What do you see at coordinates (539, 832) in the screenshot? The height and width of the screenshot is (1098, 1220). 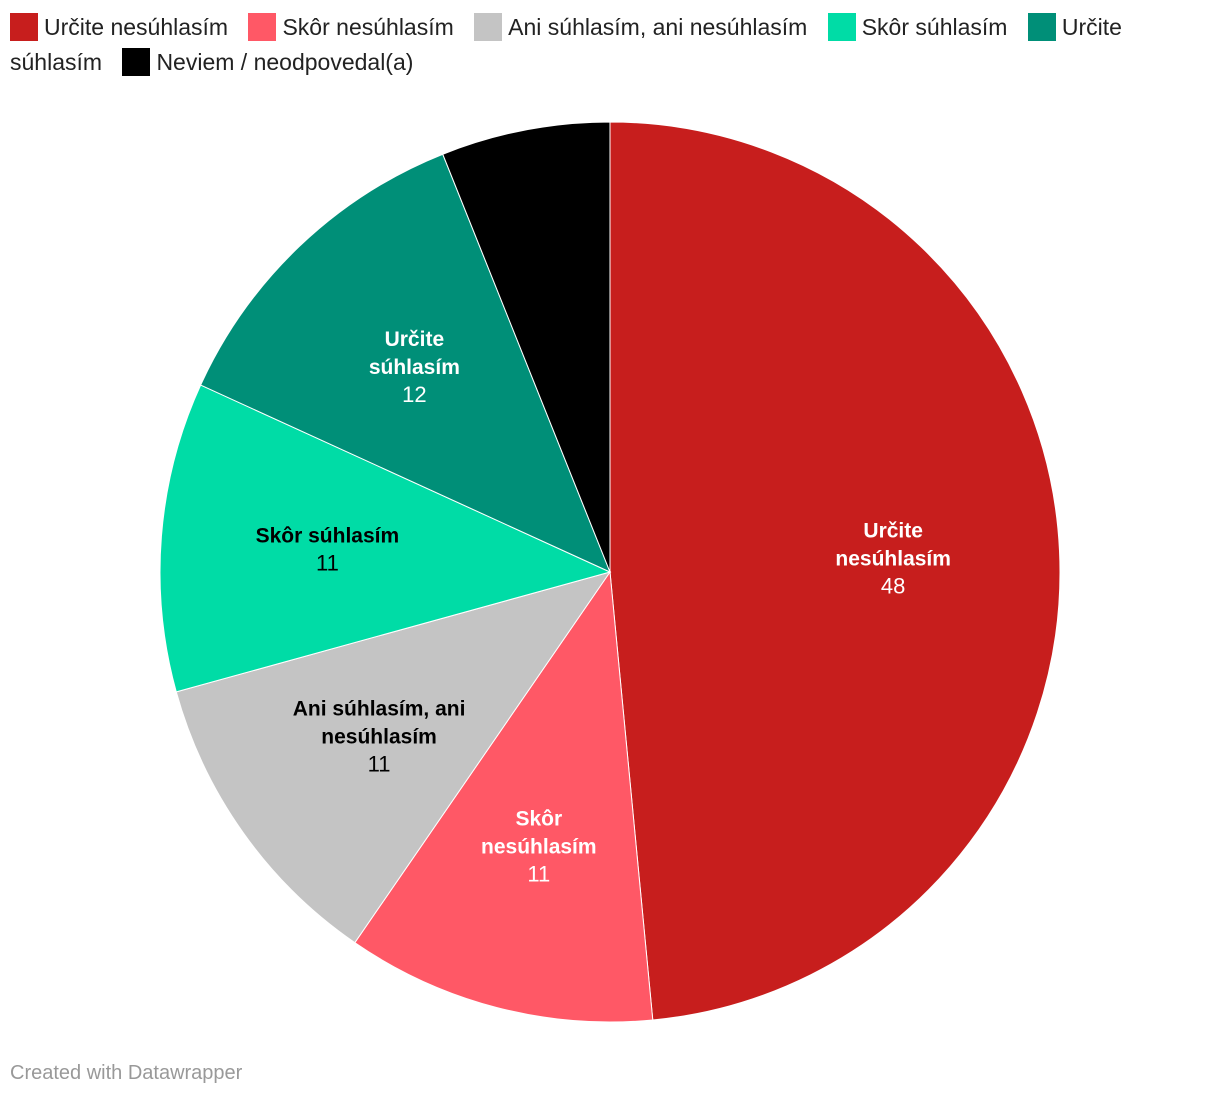 I see `slice-label-text: Skôr nesúhlasím` at bounding box center [539, 832].